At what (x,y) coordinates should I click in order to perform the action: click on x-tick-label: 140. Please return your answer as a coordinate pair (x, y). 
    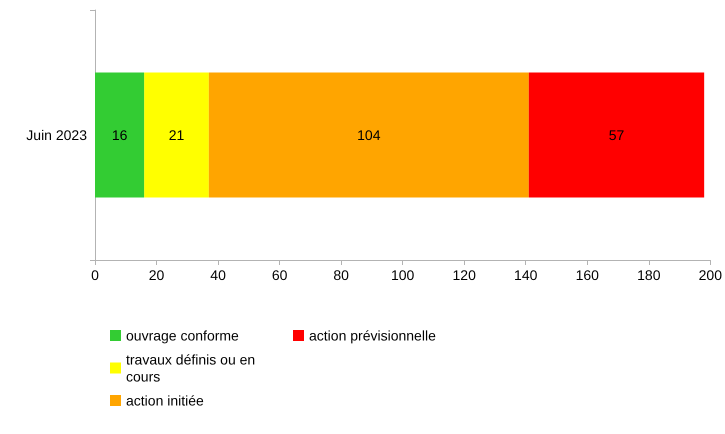
    Looking at the image, I should click on (526, 275).